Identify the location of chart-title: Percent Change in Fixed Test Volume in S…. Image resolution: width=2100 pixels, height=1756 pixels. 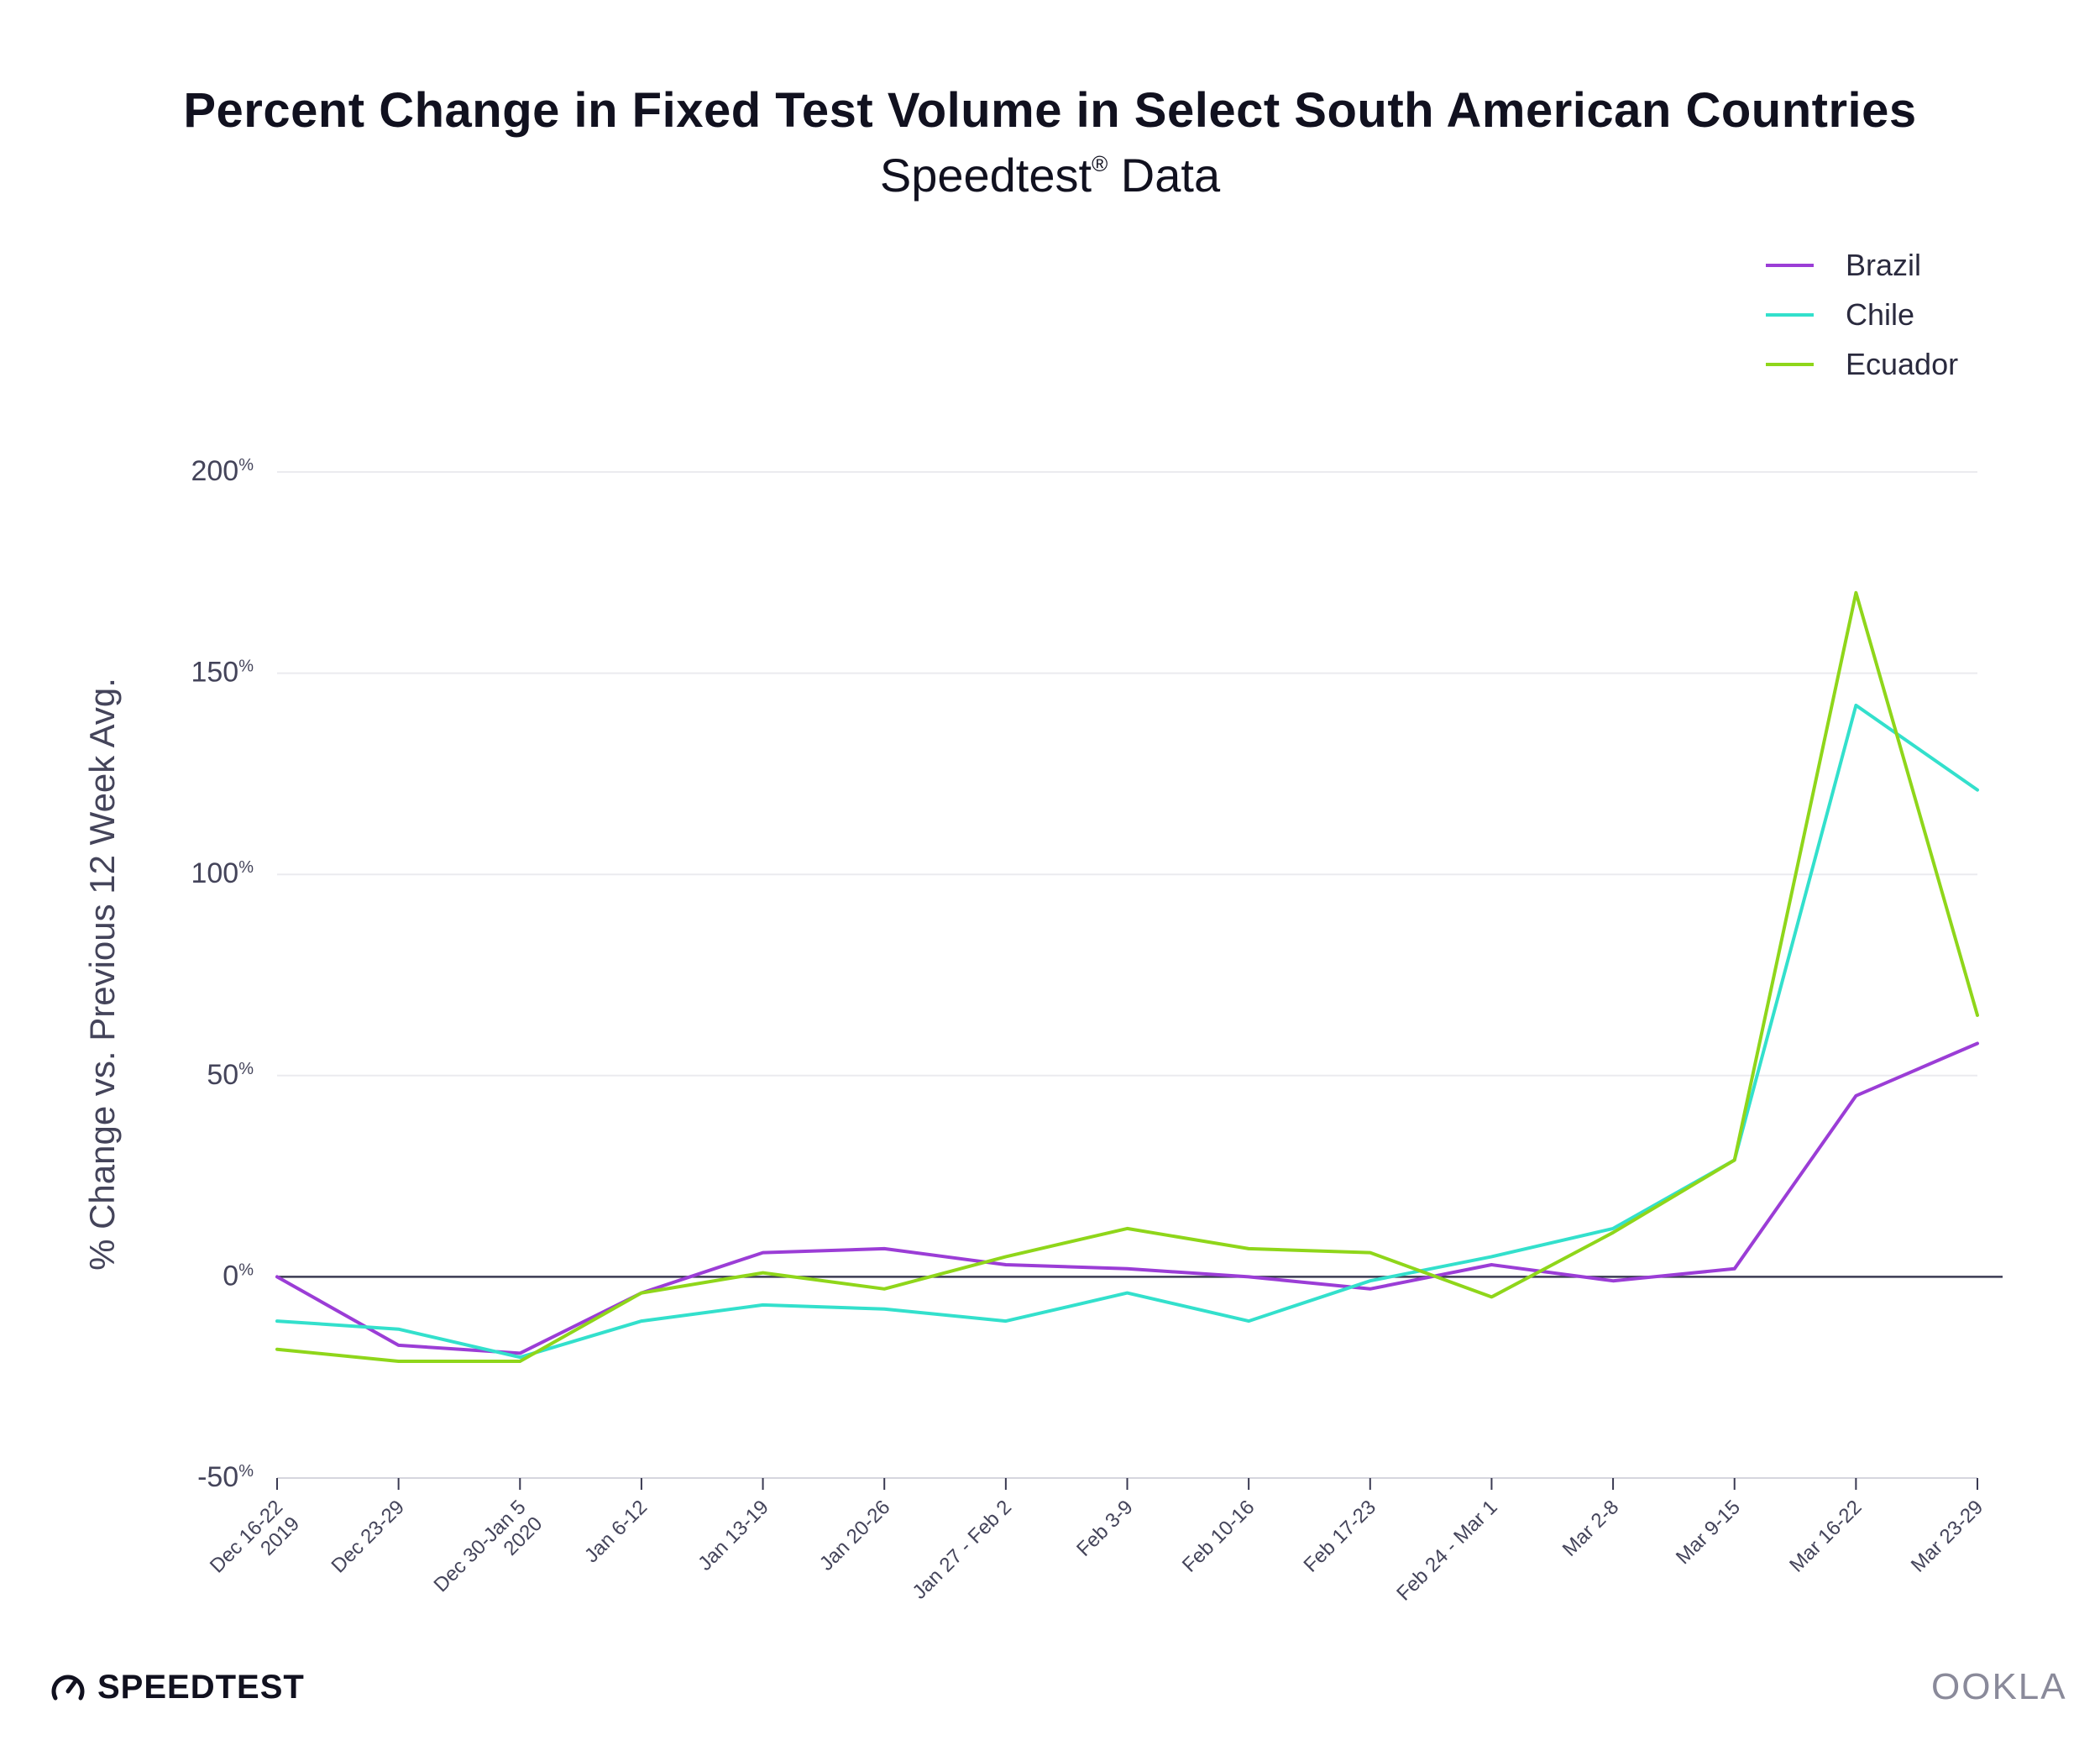
(1050, 111).